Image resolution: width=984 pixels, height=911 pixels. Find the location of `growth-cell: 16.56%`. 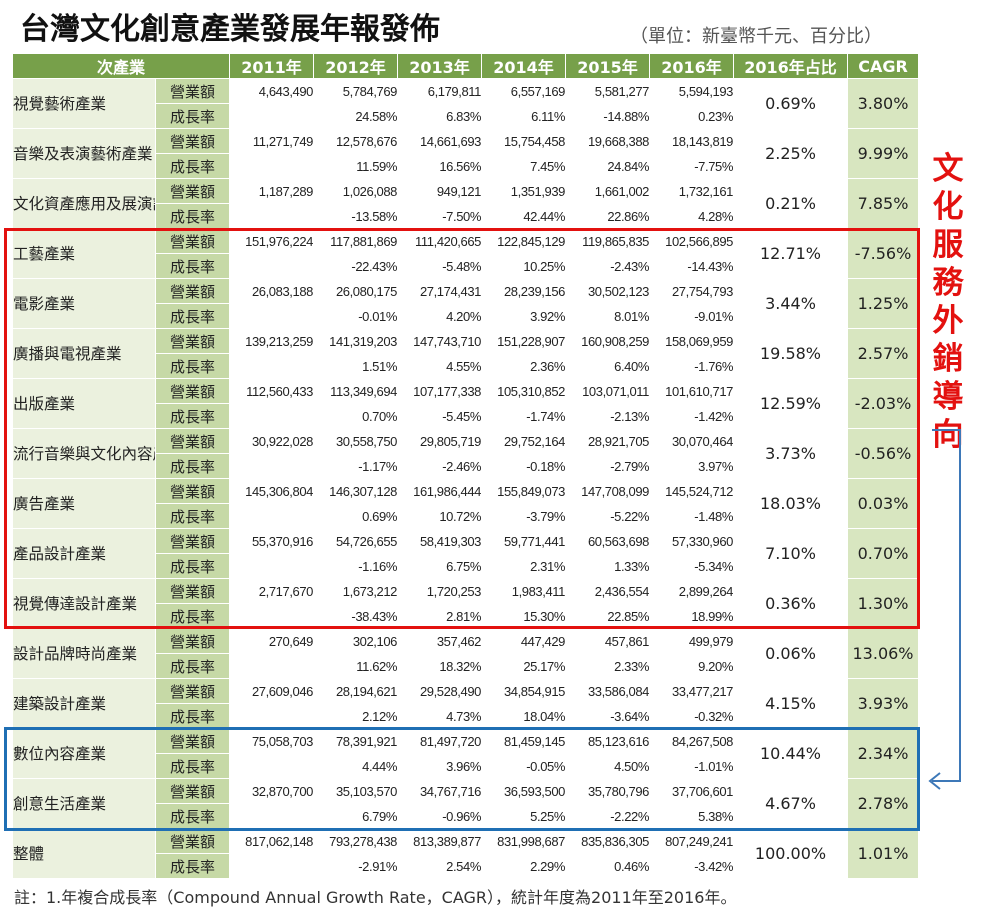

growth-cell: 16.56% is located at coordinates (440, 166).